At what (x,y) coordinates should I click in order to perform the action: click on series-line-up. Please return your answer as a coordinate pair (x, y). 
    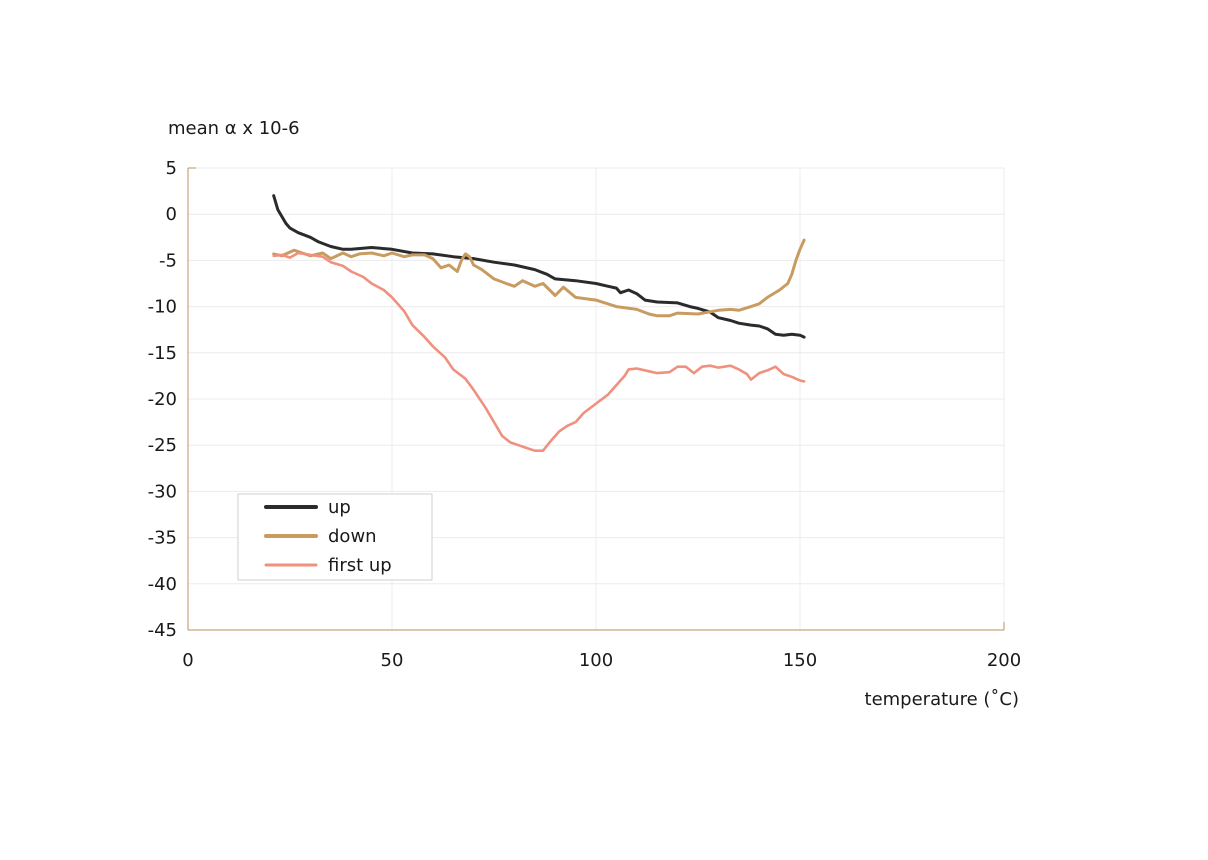
    Looking at the image, I should click on (539, 266).